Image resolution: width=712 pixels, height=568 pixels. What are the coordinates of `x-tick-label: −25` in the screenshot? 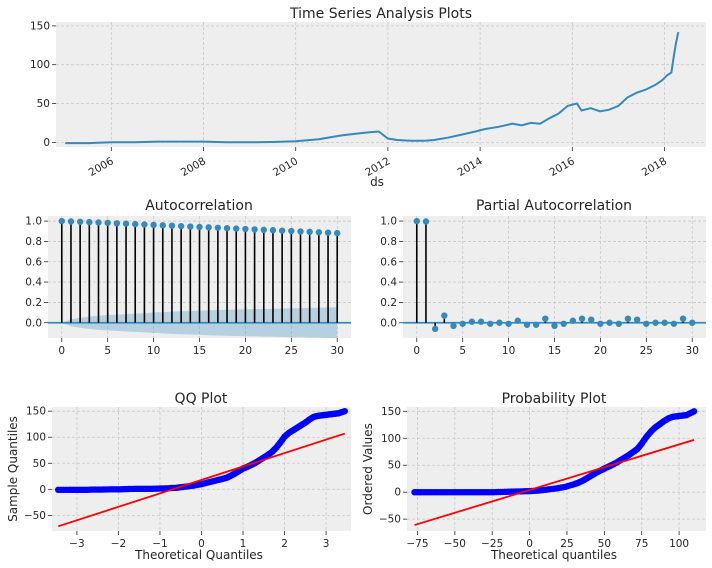 It's located at (492, 544).